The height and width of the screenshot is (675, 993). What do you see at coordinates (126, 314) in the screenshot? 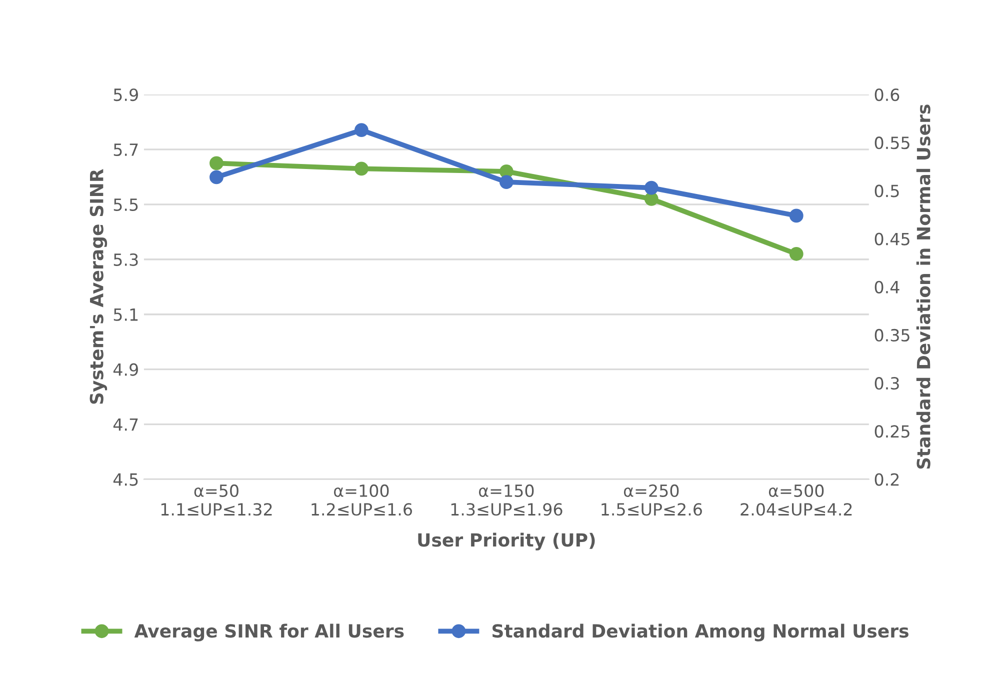
I see `y-tick-label: 5.1` at bounding box center [126, 314].